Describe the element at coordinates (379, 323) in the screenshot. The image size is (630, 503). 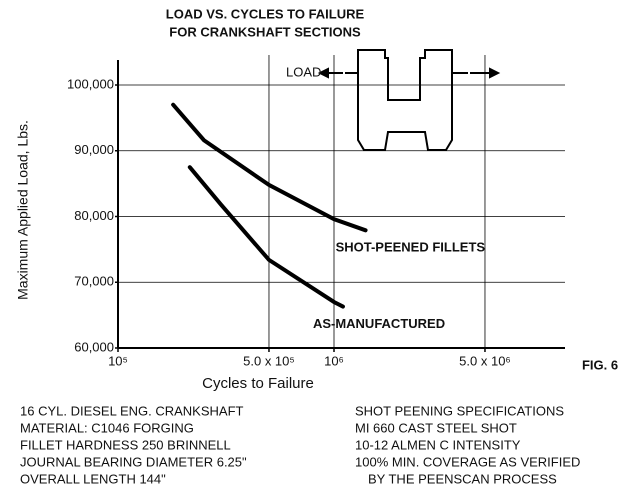
I see `series-label: AS-MANUFACTURED` at that location.